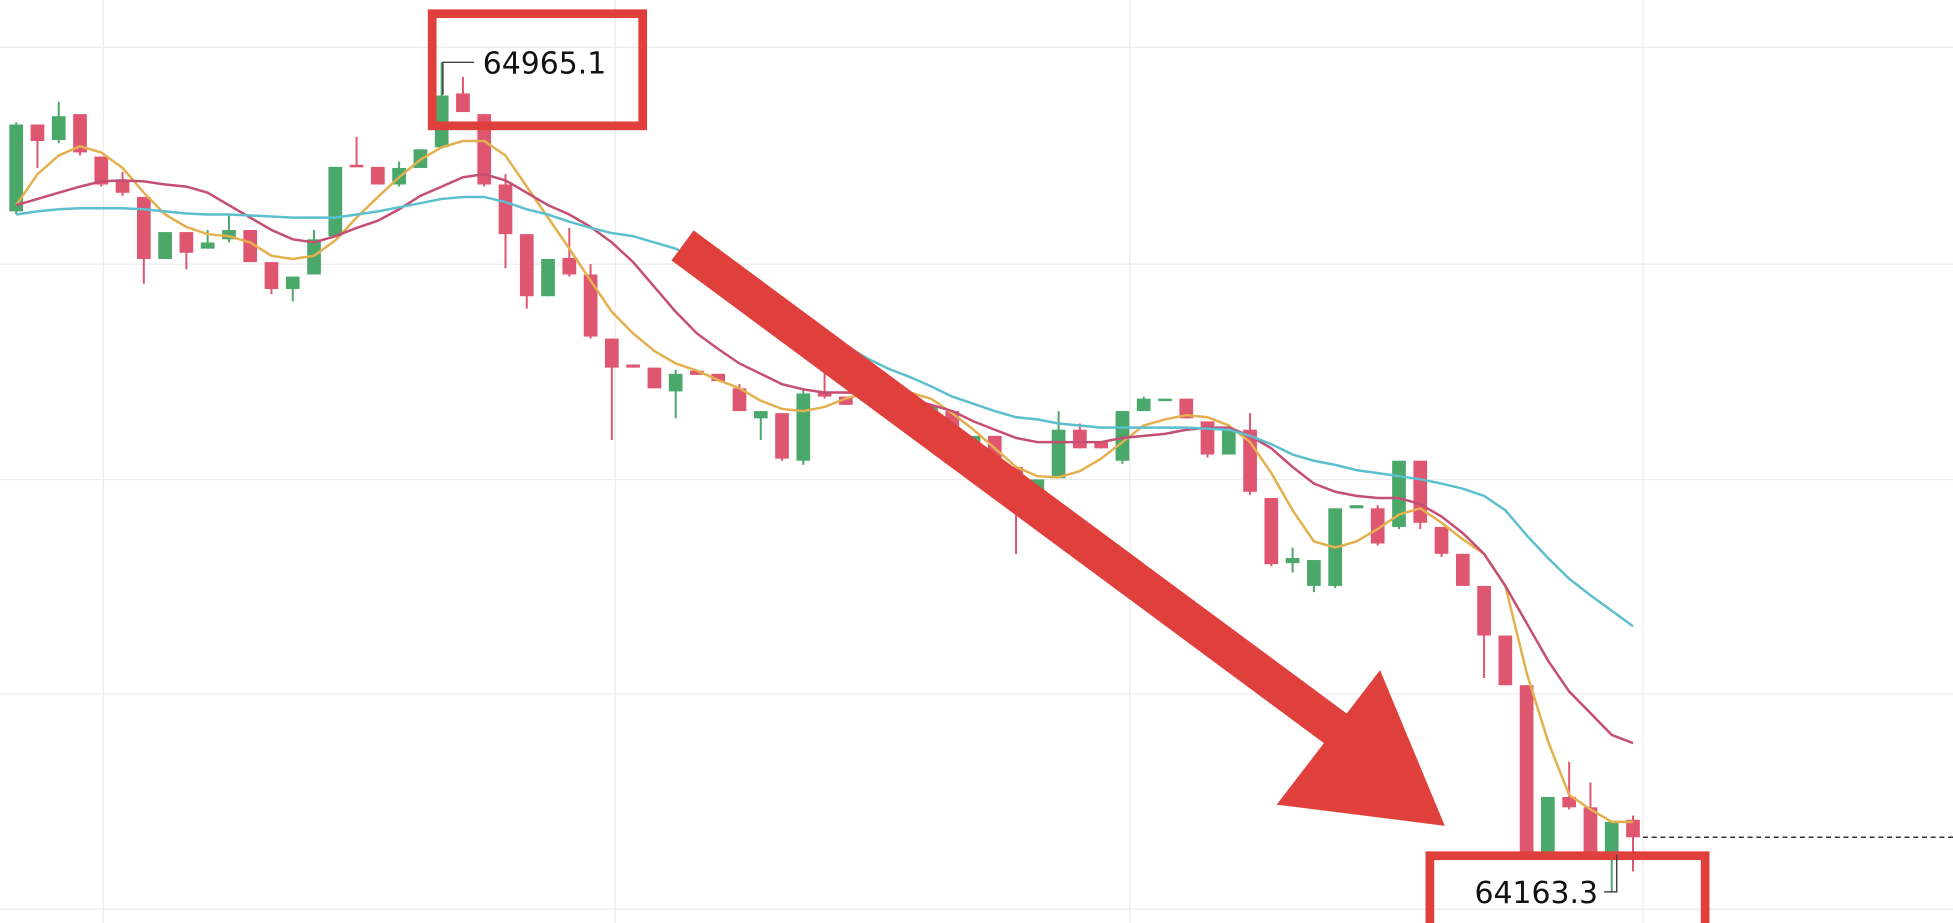 The width and height of the screenshot is (1953, 923). I want to click on high-marker, so click(458, 78).